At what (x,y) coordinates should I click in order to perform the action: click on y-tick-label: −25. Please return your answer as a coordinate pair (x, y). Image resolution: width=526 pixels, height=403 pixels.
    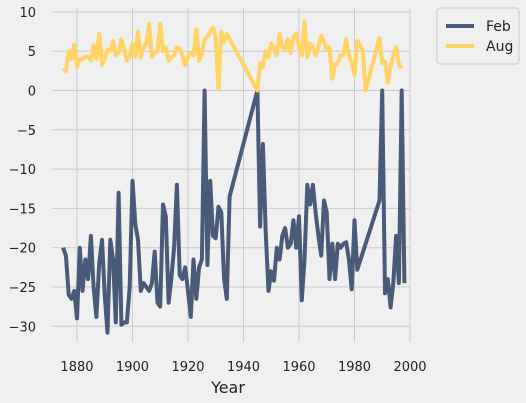
    Looking at the image, I should click on (22, 288).